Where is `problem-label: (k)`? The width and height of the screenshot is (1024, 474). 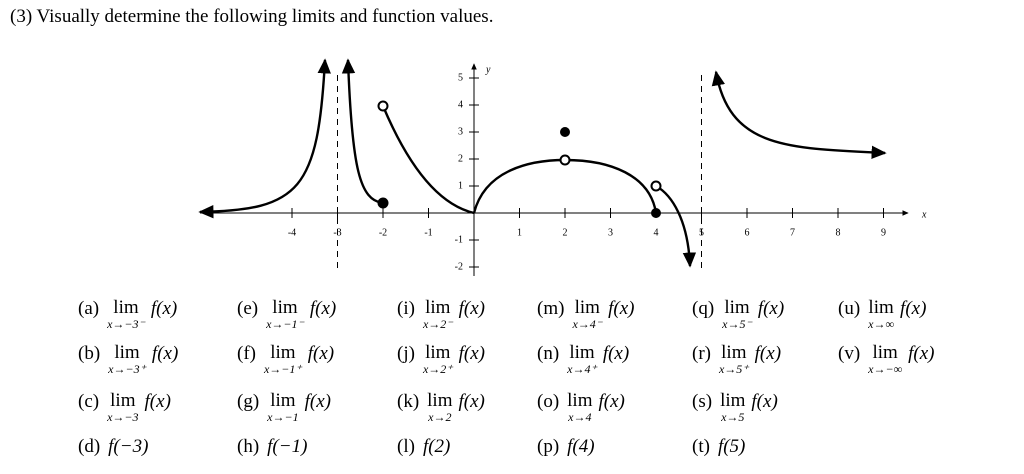
problem-label: (k) is located at coordinates (408, 401).